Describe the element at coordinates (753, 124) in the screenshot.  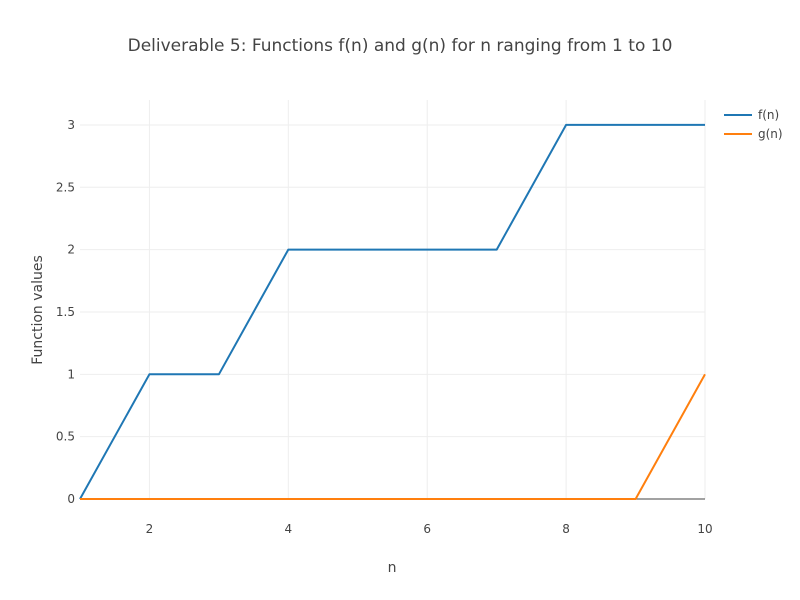
I see `legend: f(n) g(n)` at that location.